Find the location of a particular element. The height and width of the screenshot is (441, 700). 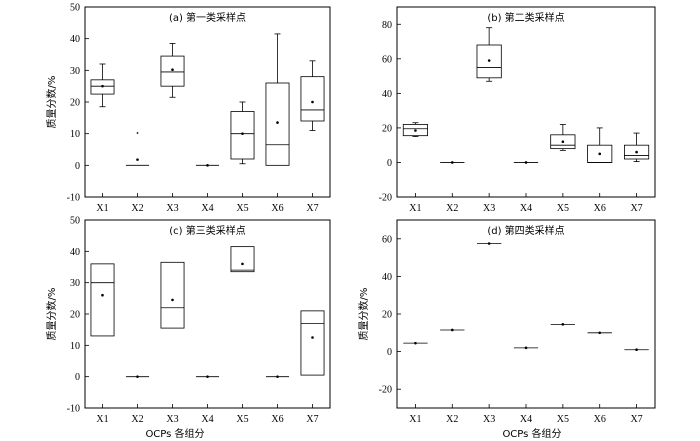

y-tick-label: 60 is located at coordinates (387, 59).